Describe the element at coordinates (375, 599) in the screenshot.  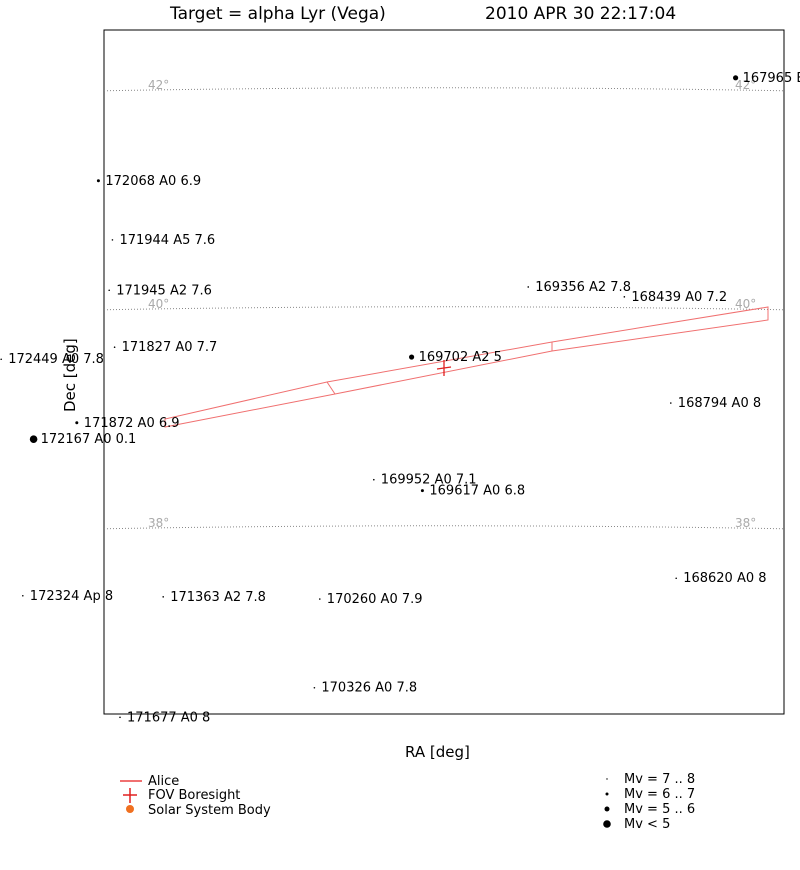
I see `star-label: 170260 A0 7.9` at that location.